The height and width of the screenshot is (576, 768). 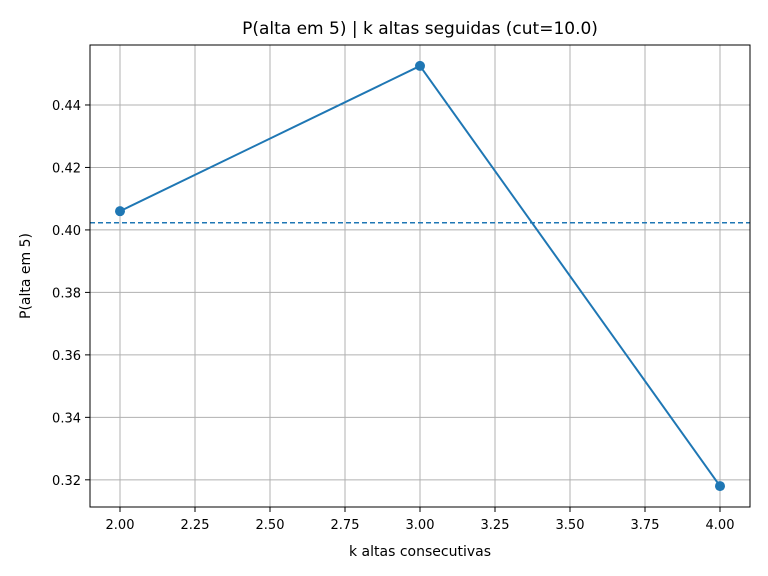 What do you see at coordinates (66, 168) in the screenshot?
I see `y-tick-label: 0.42` at bounding box center [66, 168].